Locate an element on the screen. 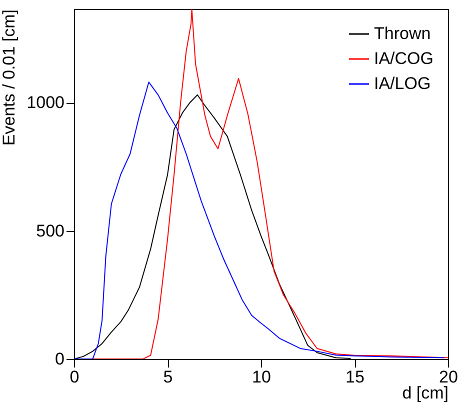  y-axis-title: Events / 0.01 [cm] is located at coordinates (9, 78).